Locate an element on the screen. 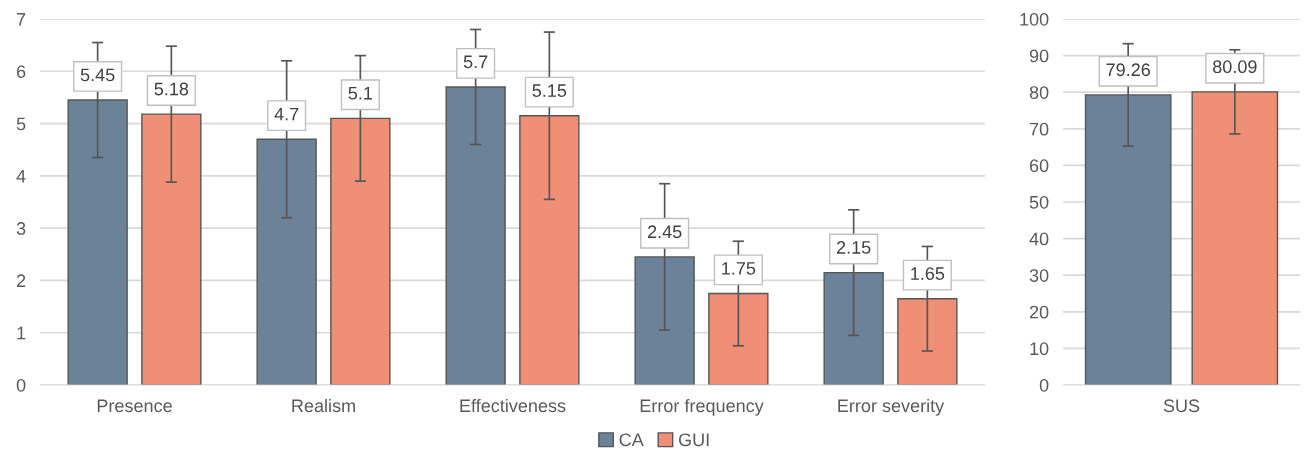  x-tick-label: Effectiveness is located at coordinates (513, 405).